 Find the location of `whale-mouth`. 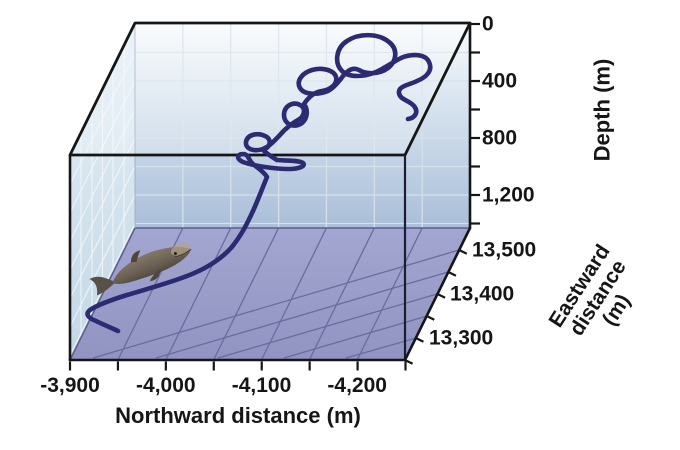

whale-mouth is located at coordinates (183, 253).